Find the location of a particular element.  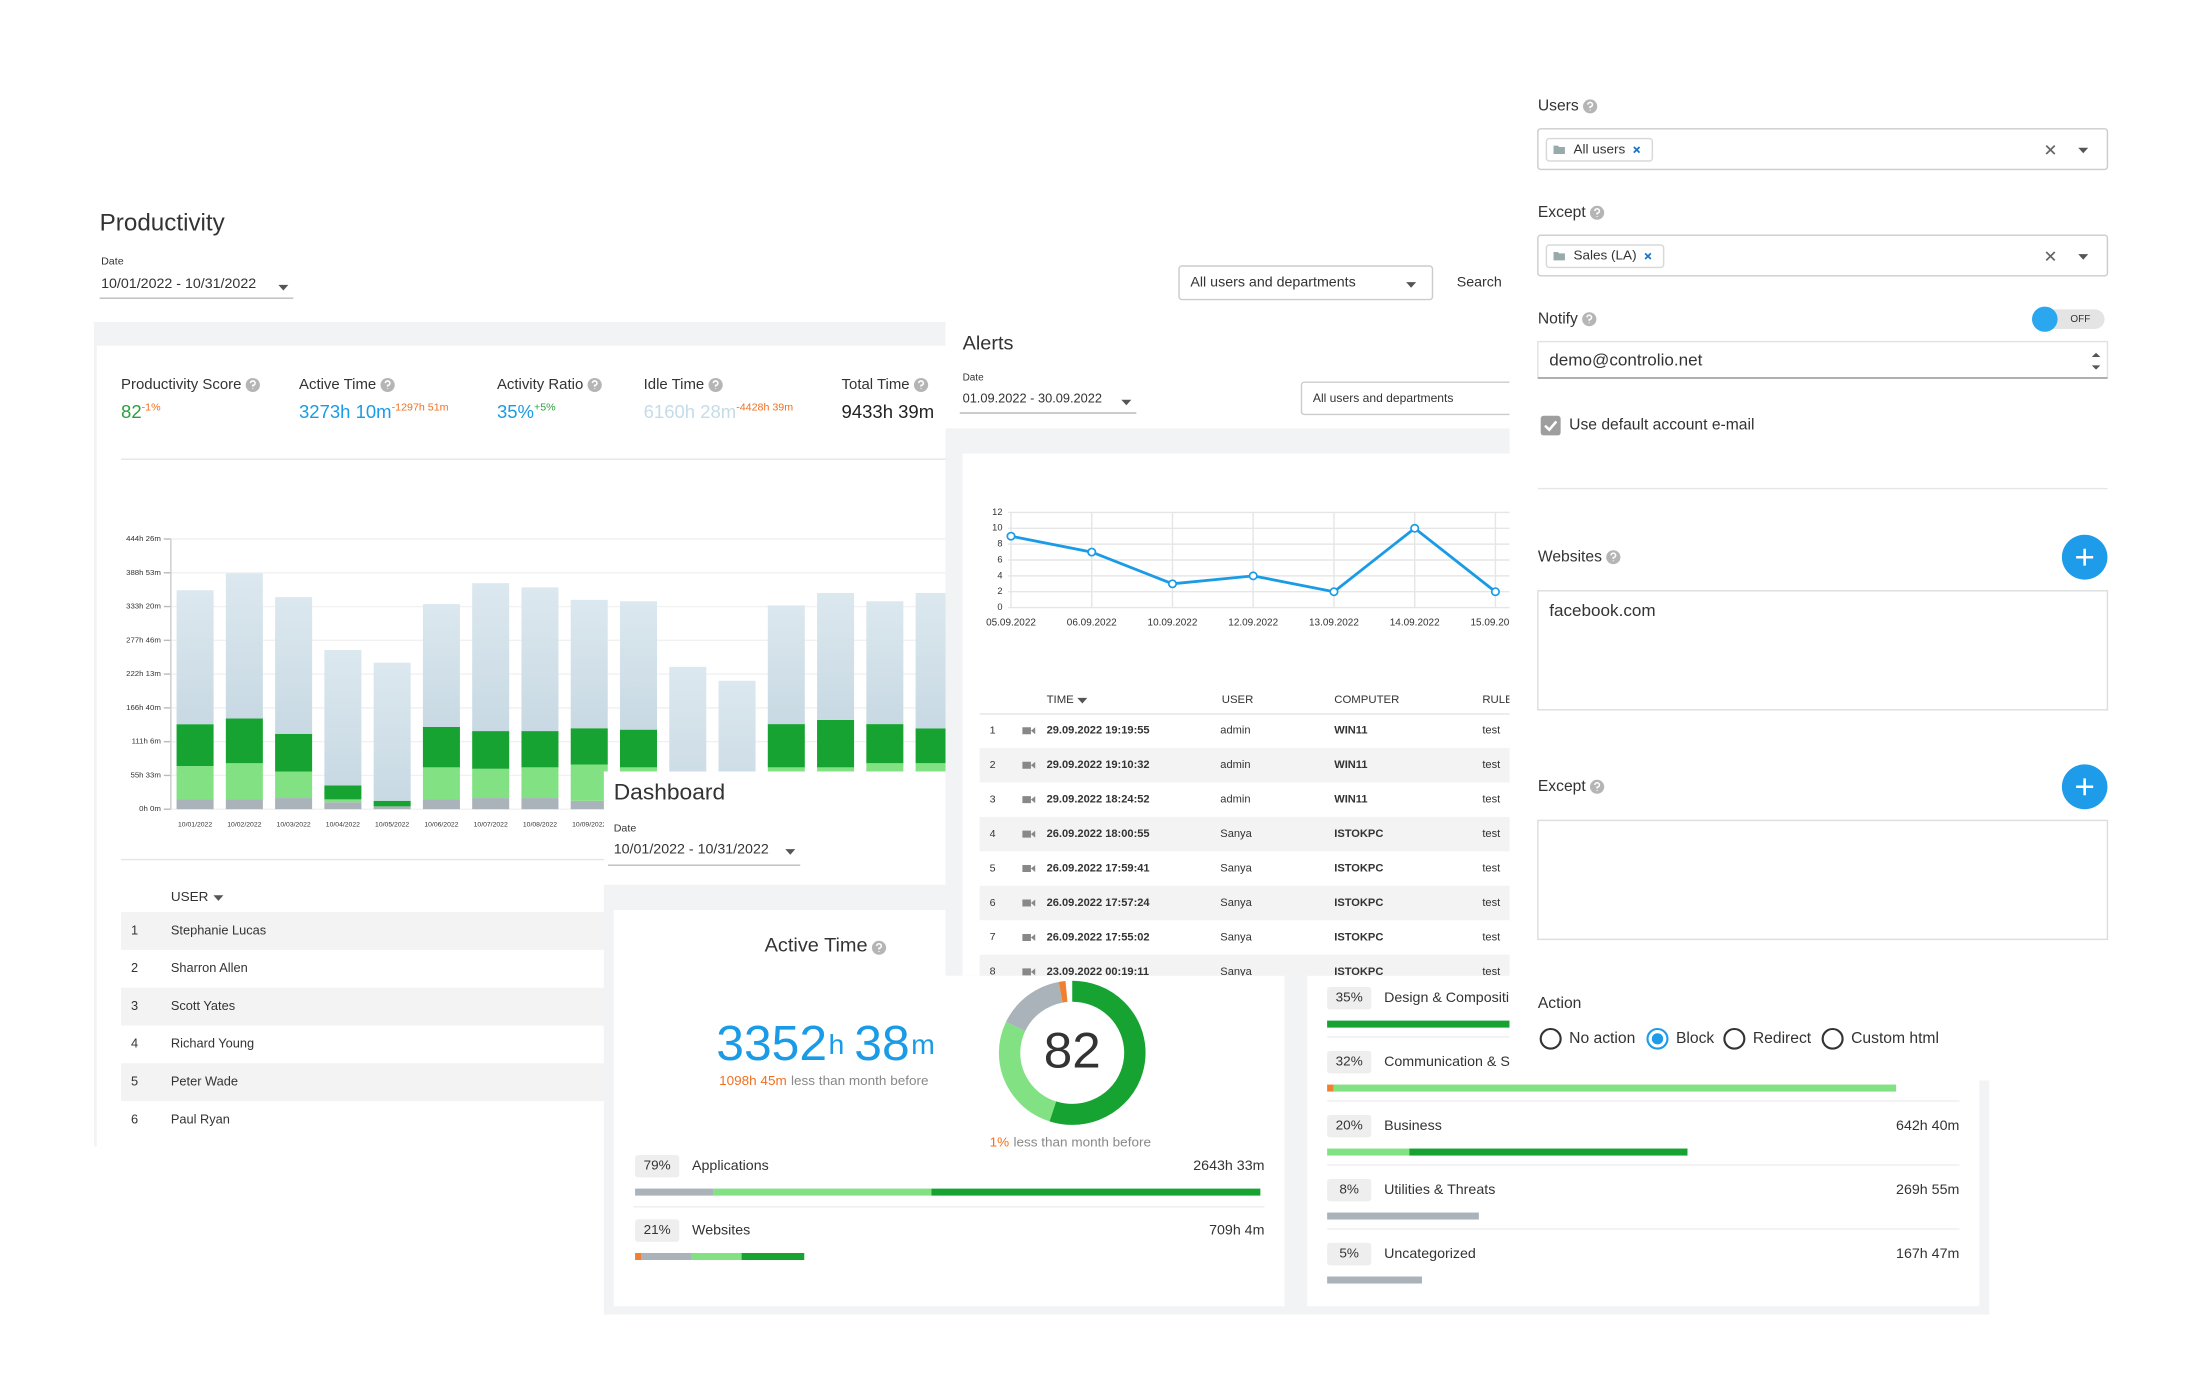

except-textarea is located at coordinates (1823, 880).